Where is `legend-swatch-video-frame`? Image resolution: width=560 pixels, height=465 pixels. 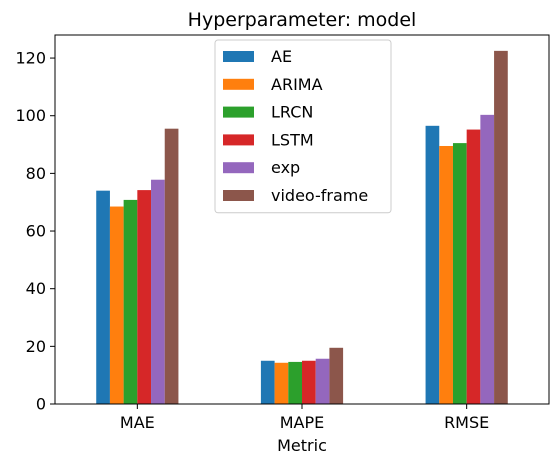
legend-swatch-video-frame is located at coordinates (238, 195).